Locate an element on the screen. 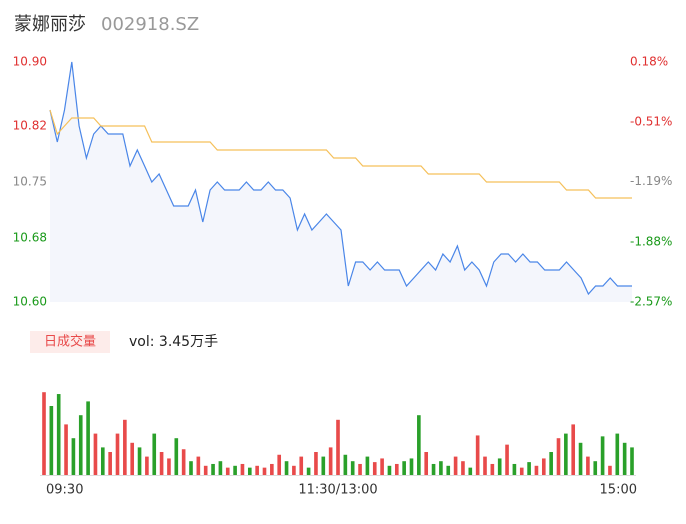  stock-code: 002918.SZ is located at coordinates (150, 24).